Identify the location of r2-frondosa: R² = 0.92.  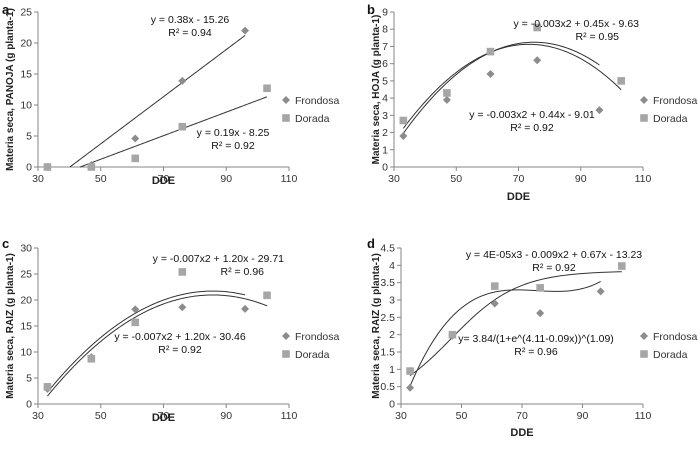
(554, 268).